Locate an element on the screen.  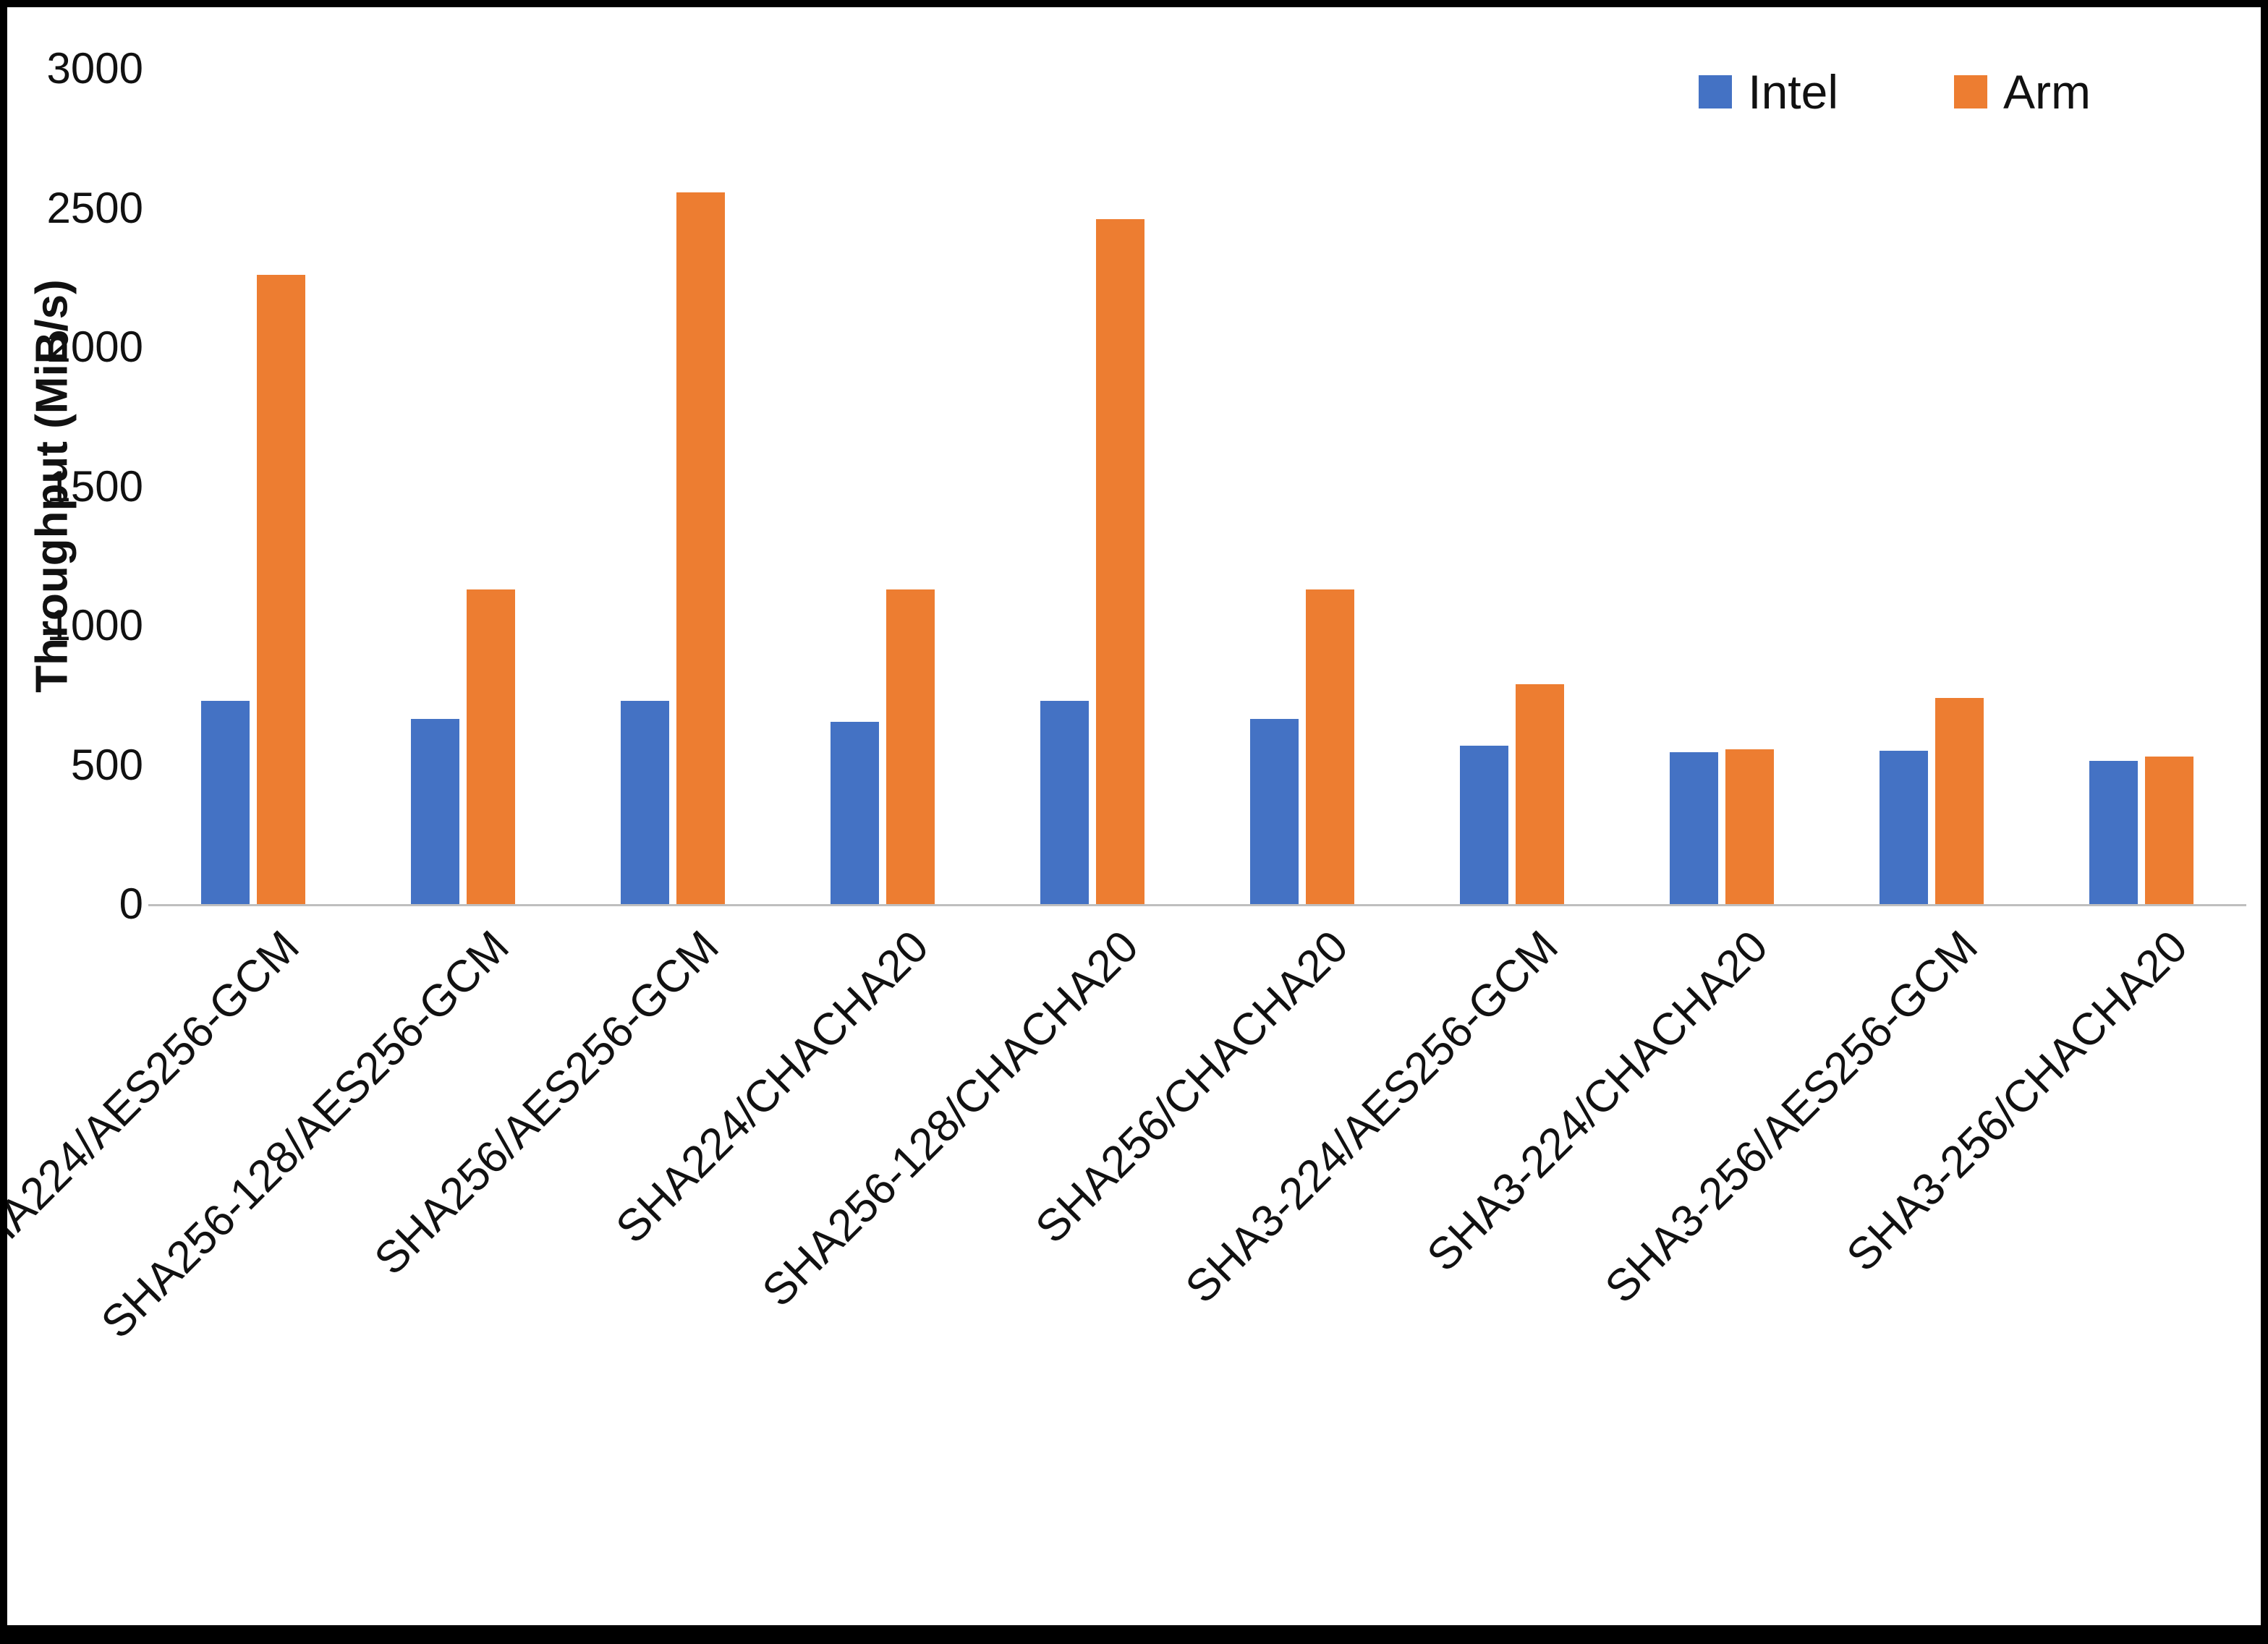
y-tick-label: 0 is located at coordinates (131, 904).